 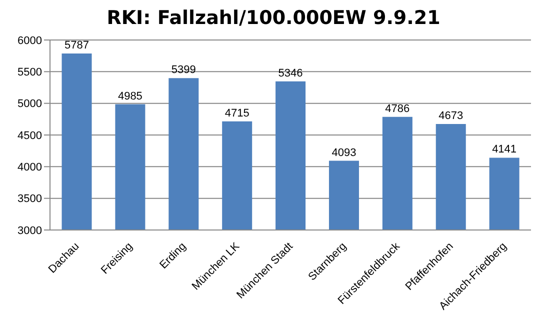 I want to click on data-label: 4786, so click(x=397, y=108).